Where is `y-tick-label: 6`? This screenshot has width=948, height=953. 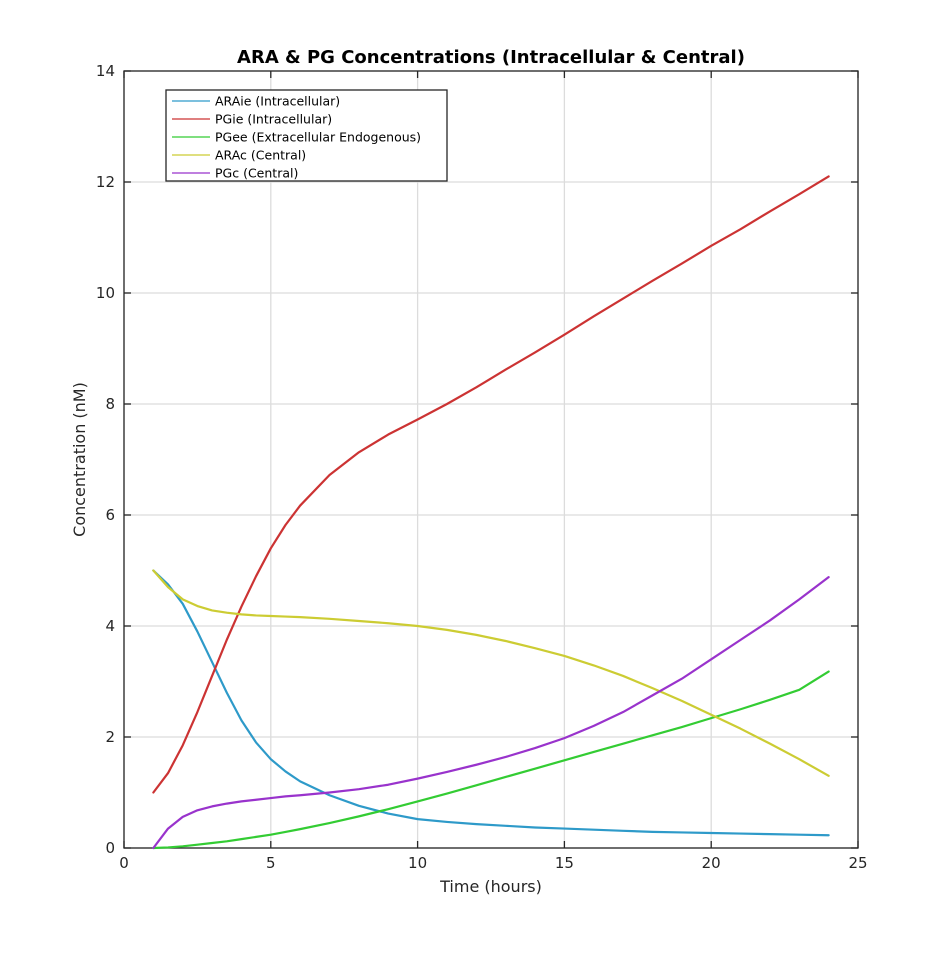 y-tick-label: 6 is located at coordinates (110, 515).